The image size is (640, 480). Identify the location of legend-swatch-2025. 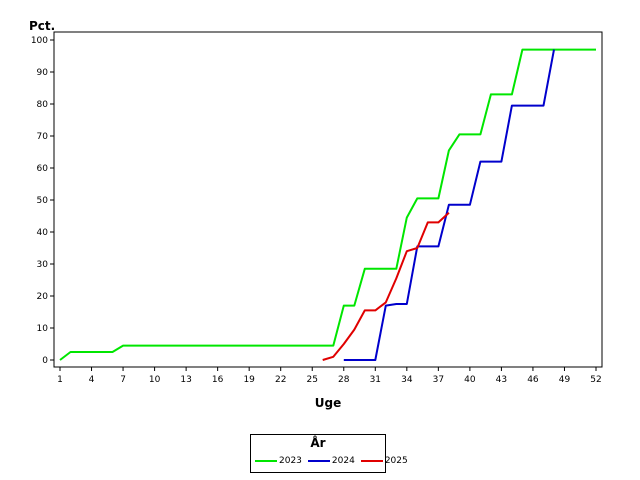
(371, 461).